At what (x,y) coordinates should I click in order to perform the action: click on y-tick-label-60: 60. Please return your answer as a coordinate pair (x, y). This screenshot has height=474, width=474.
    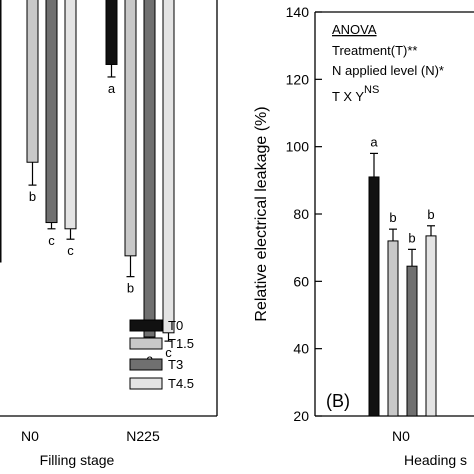
    Looking at the image, I should click on (301, 281).